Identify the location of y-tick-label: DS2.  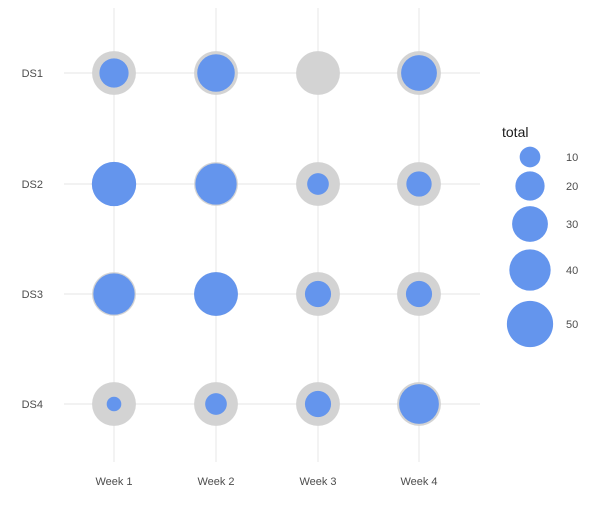
(32, 185).